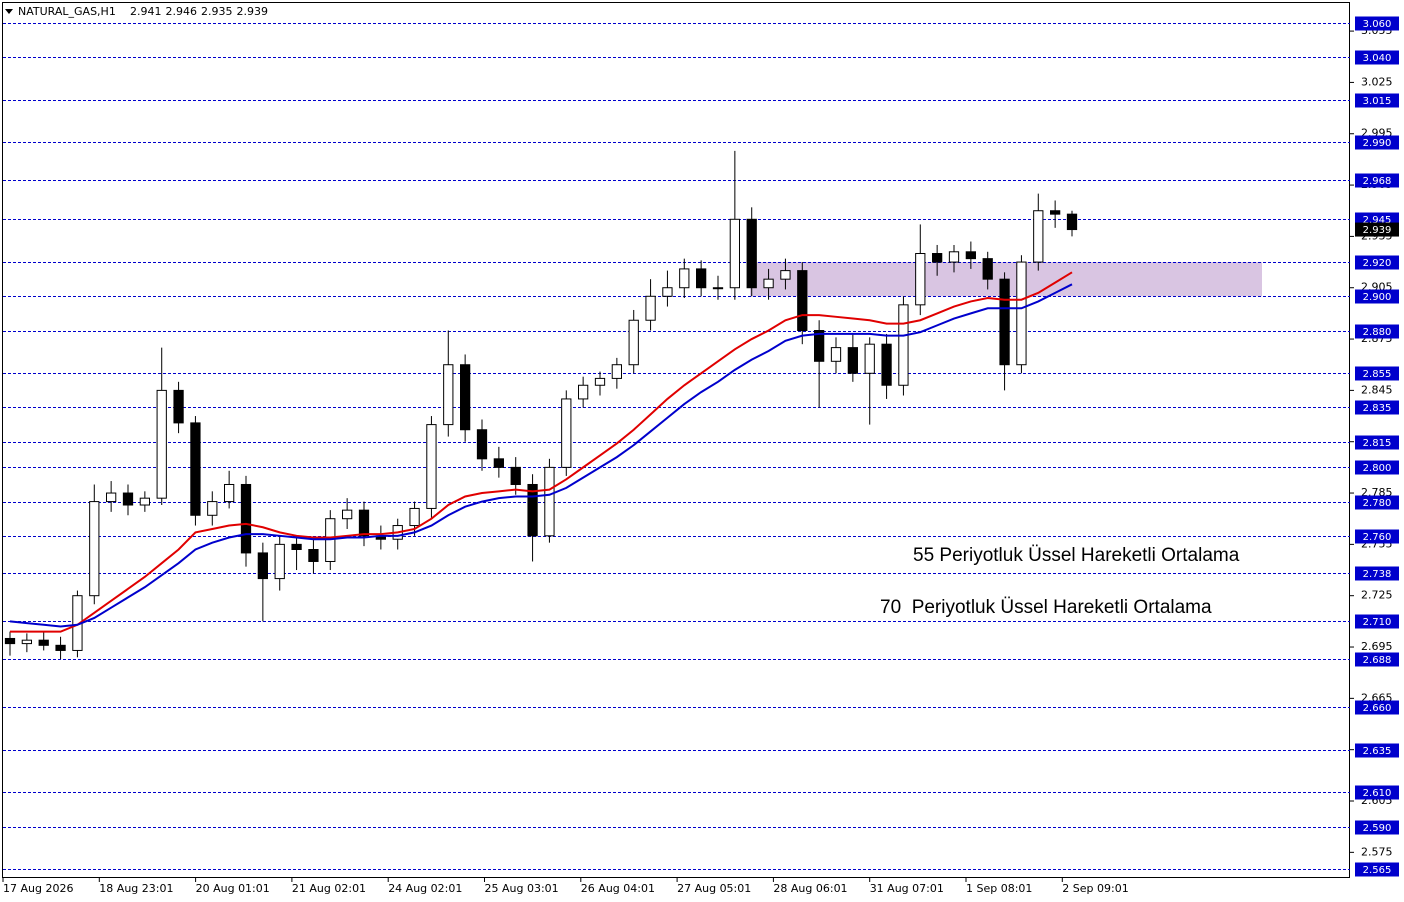 This screenshot has width=1404, height=902. Describe the element at coordinates (1377, 220) in the screenshot. I see `level-label: 2.945` at that location.